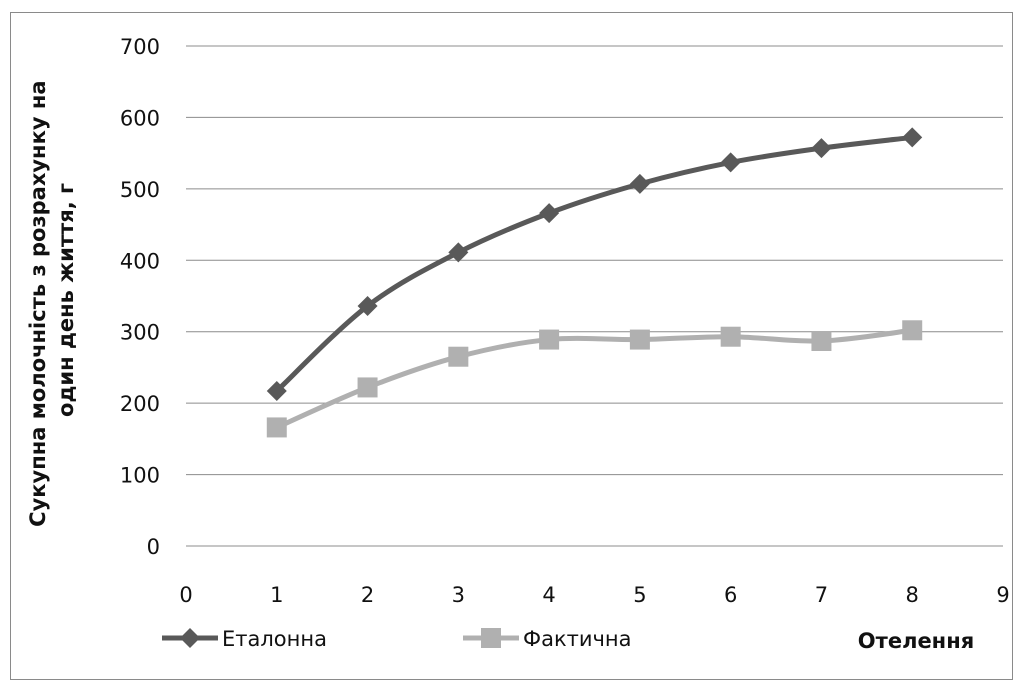  Describe the element at coordinates (185, 595) in the screenshot. I see `x-tick-label: 0` at that location.